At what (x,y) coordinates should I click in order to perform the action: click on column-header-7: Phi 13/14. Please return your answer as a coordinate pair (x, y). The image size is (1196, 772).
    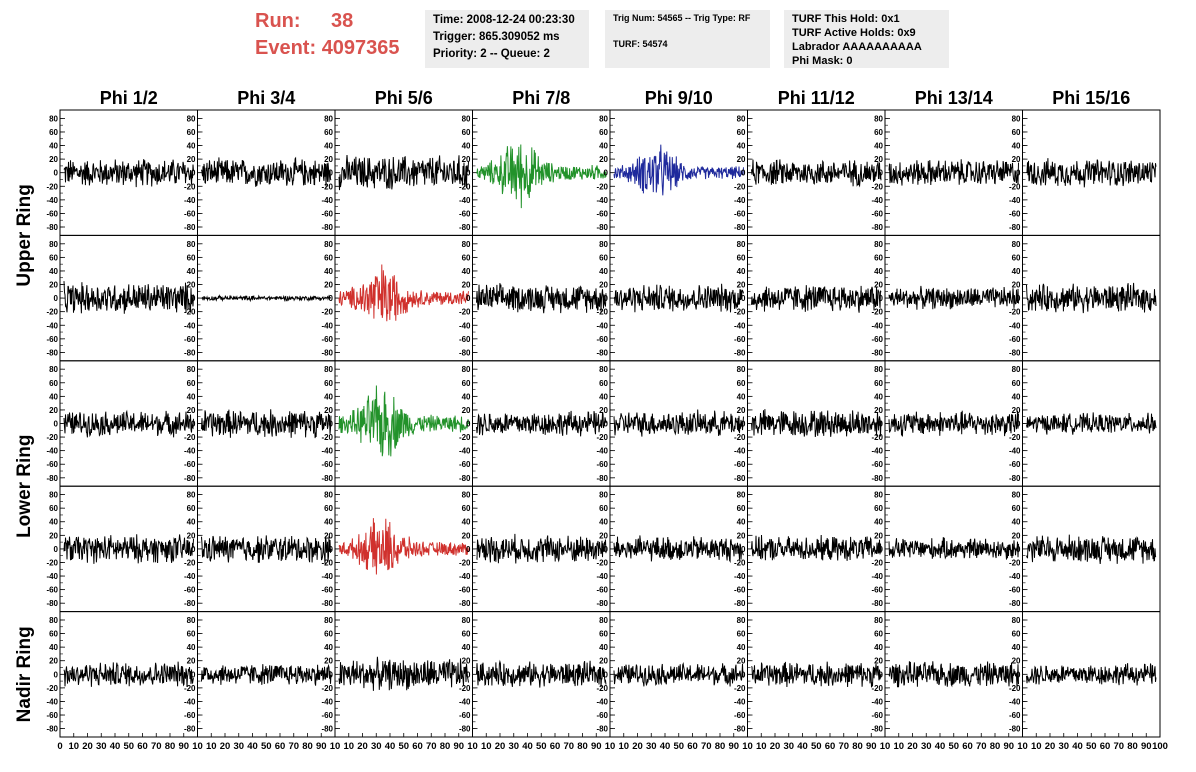
    Looking at the image, I should click on (954, 98).